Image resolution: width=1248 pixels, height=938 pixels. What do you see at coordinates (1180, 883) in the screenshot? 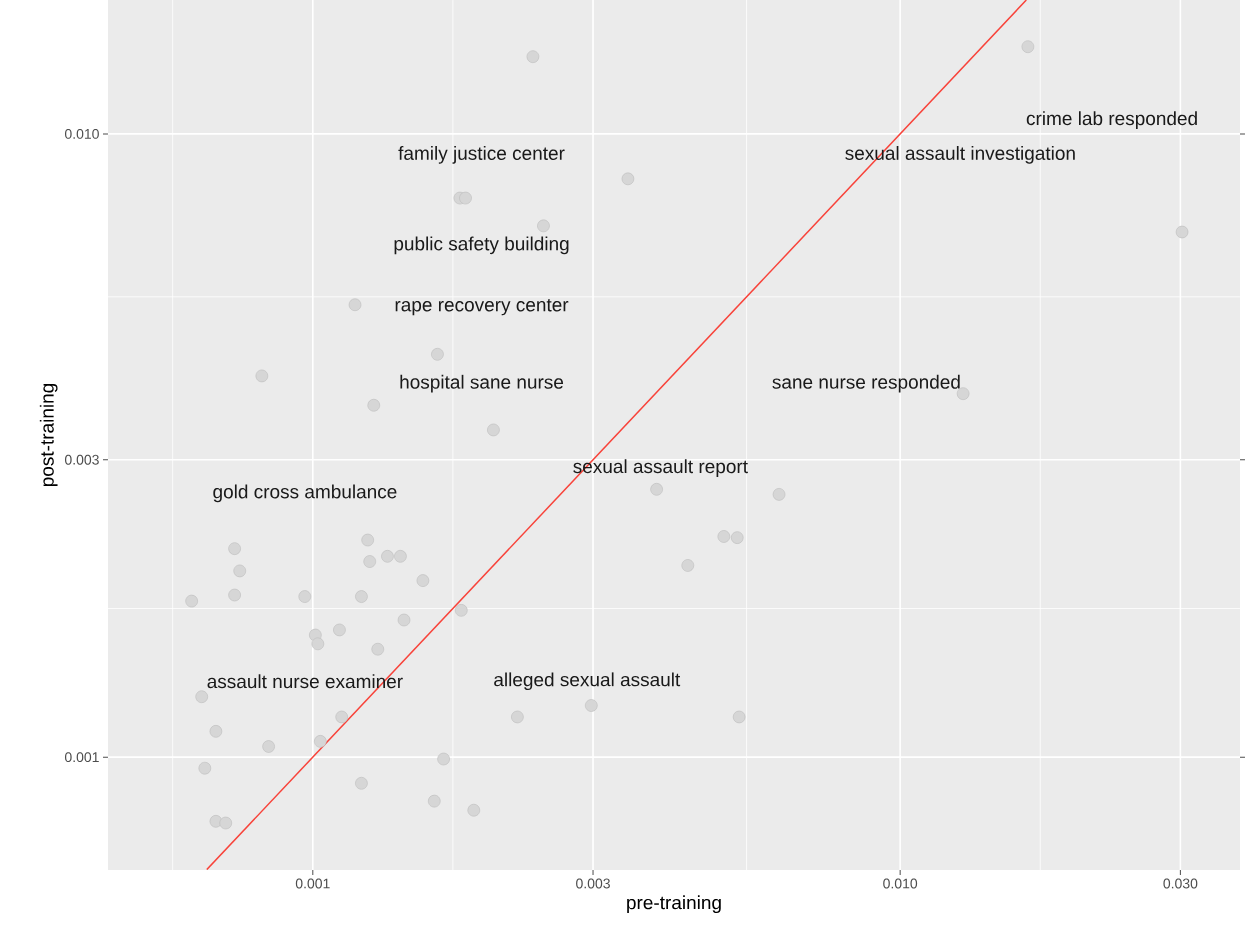
I see `x-tick-label: 0.030` at bounding box center [1180, 883].